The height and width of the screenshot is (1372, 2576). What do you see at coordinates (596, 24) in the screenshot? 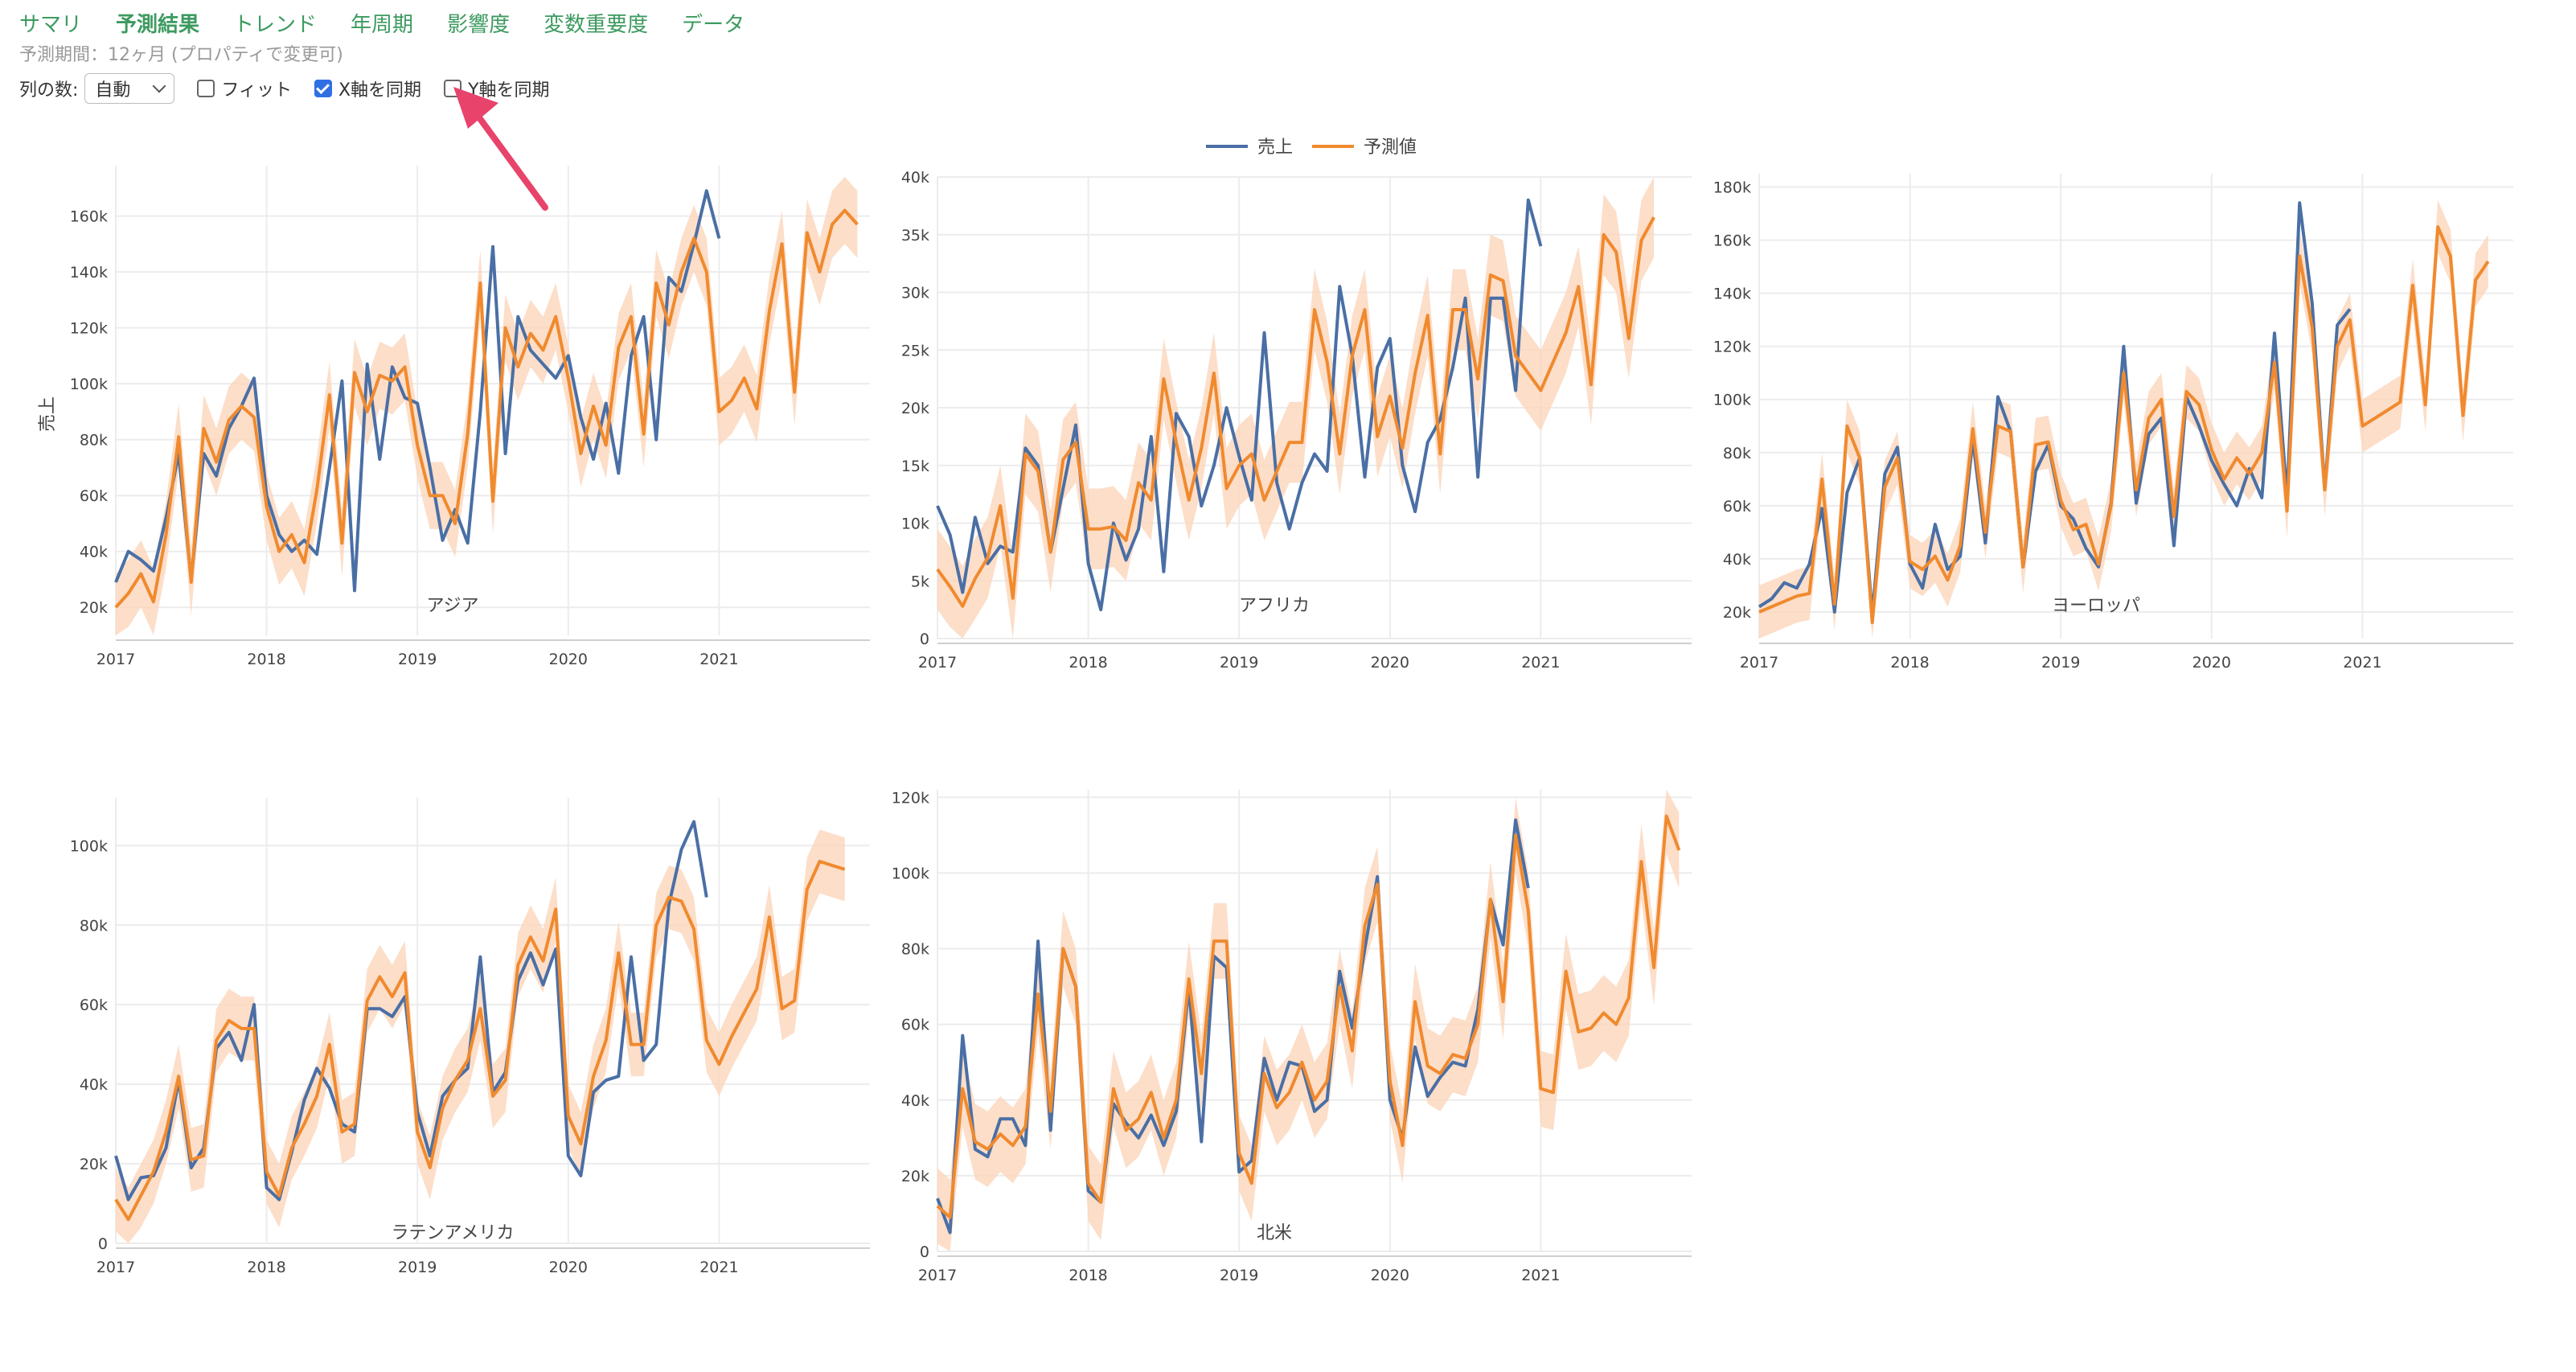
I see `tab-variable-importance: 変数重要度` at bounding box center [596, 24].